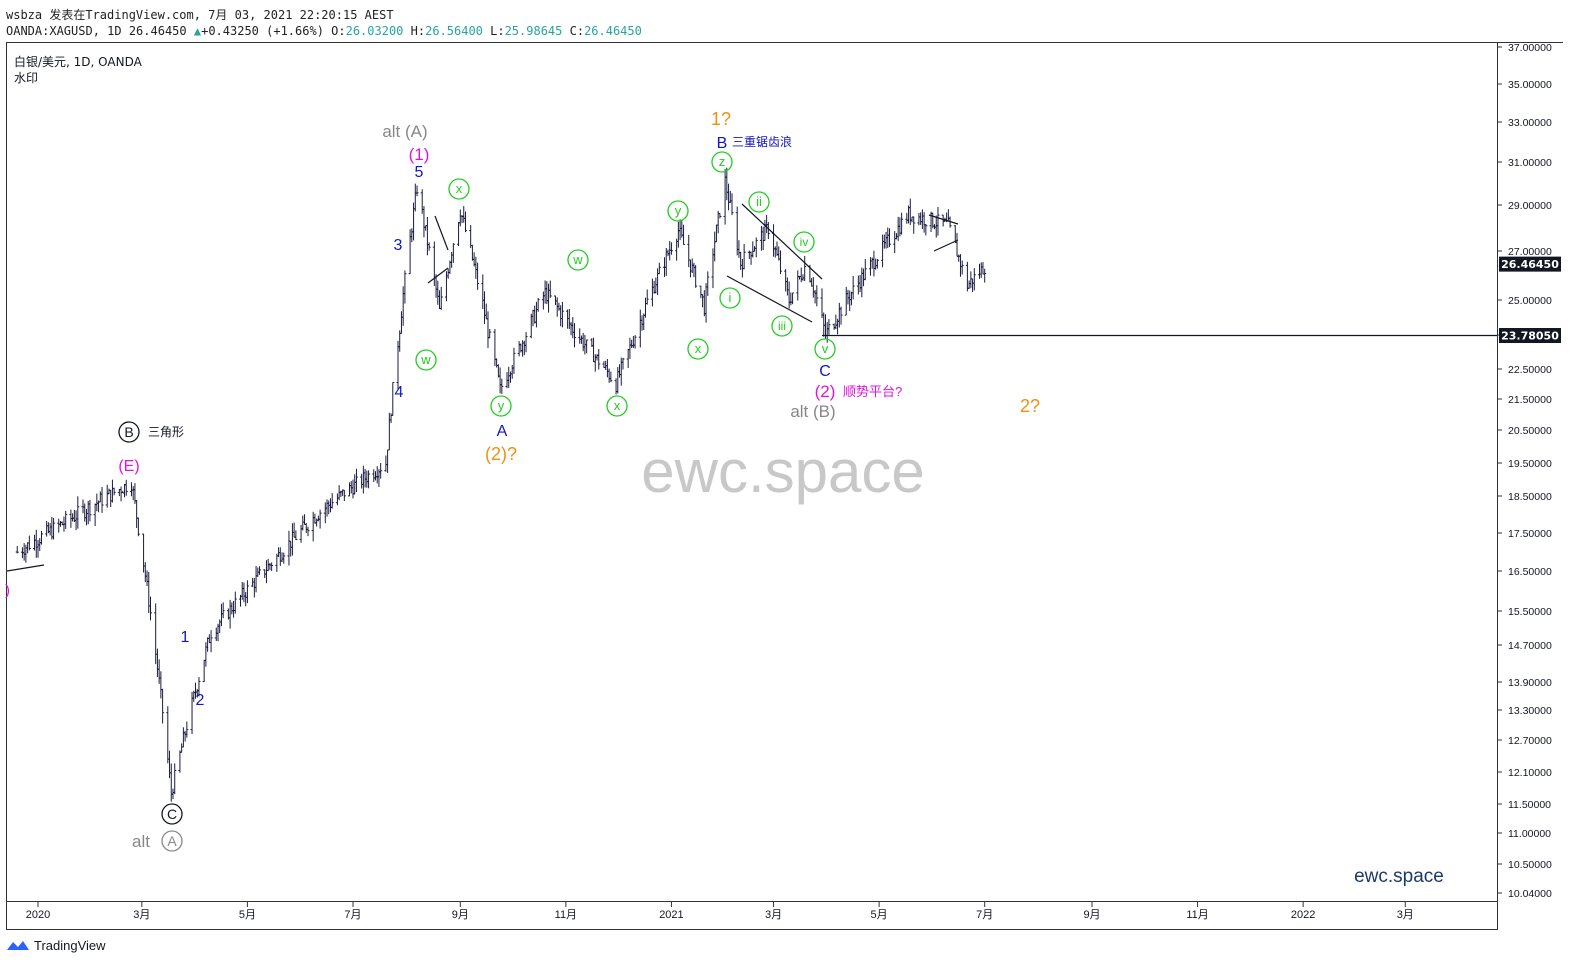  What do you see at coordinates (25, 568) in the screenshot?
I see `trendline-left` at bounding box center [25, 568].